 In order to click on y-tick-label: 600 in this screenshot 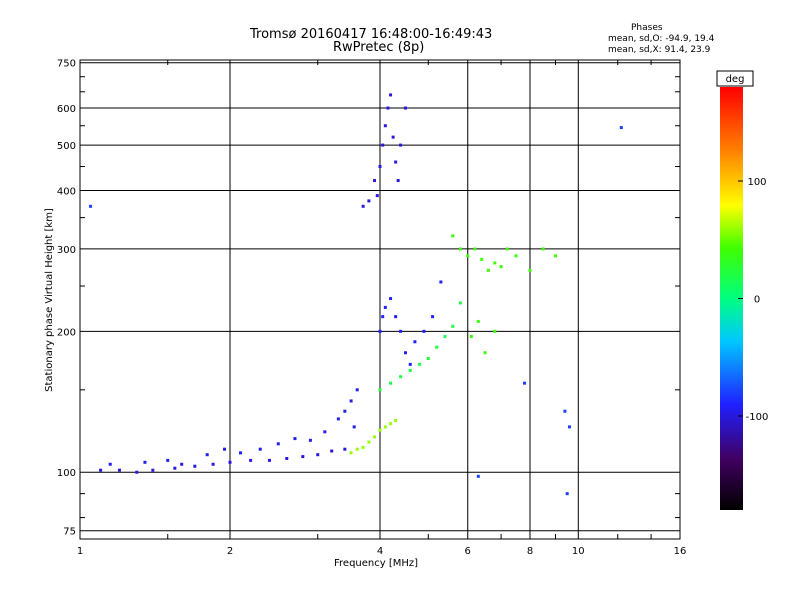, I will do `click(66, 109)`.